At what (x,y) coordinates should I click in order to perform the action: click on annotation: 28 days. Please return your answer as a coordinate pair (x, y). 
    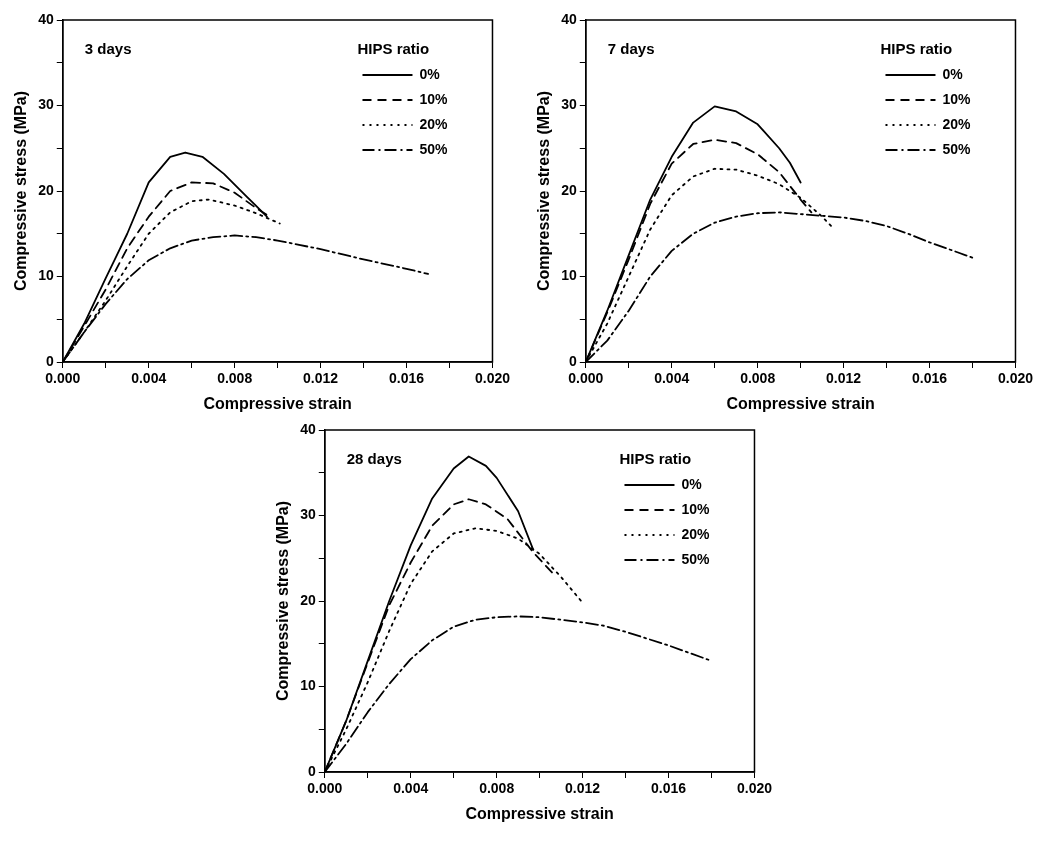
    Looking at the image, I should click on (374, 459).